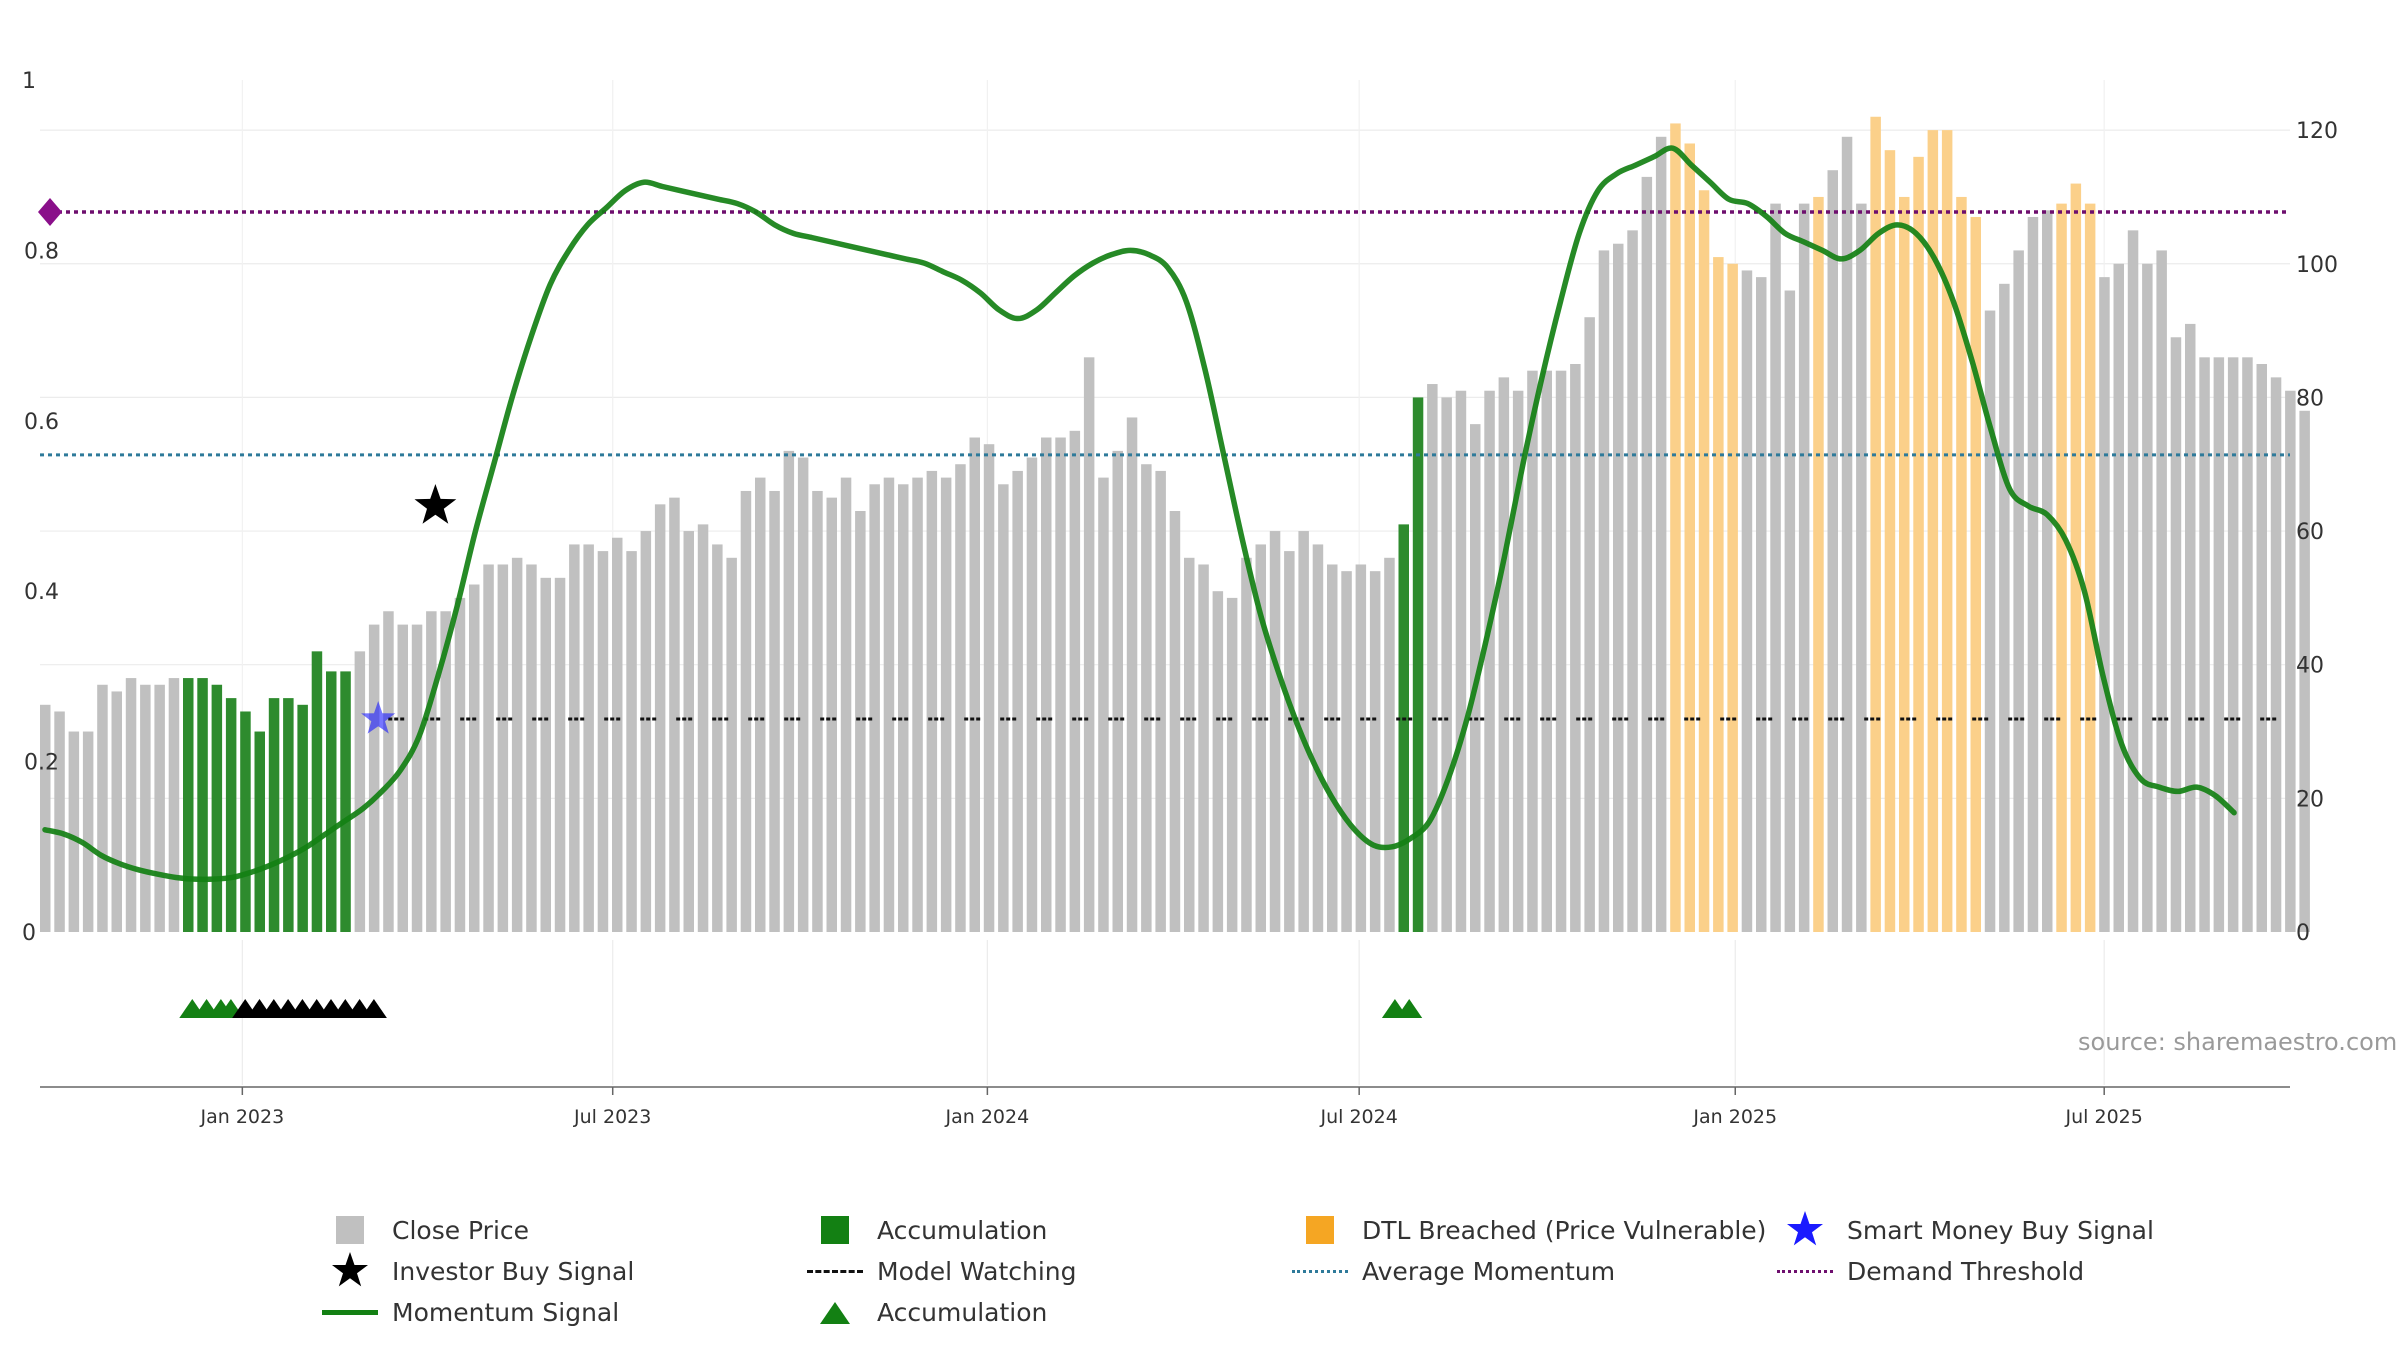 The width and height of the screenshot is (2400, 1350). What do you see at coordinates (513, 1271) in the screenshot?
I see `legend-investor-buy-label: Investor Buy Signal` at bounding box center [513, 1271].